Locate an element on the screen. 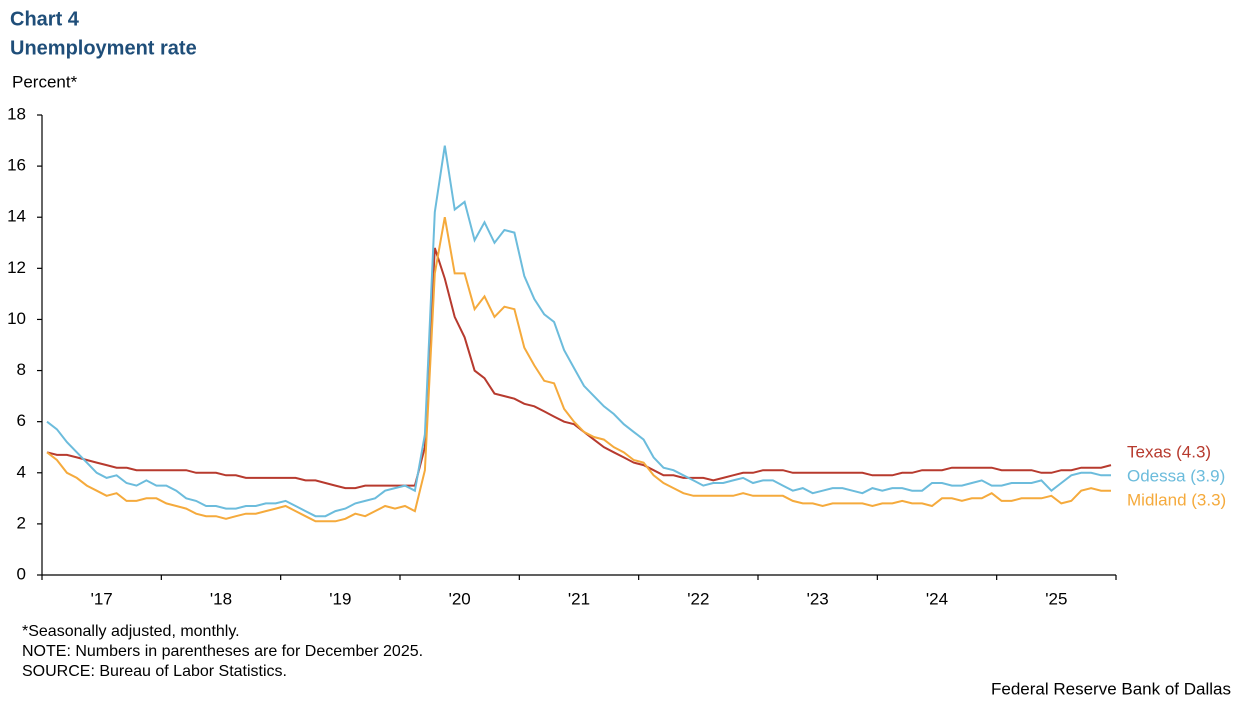  y-tick-label: 8 is located at coordinates (21, 369).